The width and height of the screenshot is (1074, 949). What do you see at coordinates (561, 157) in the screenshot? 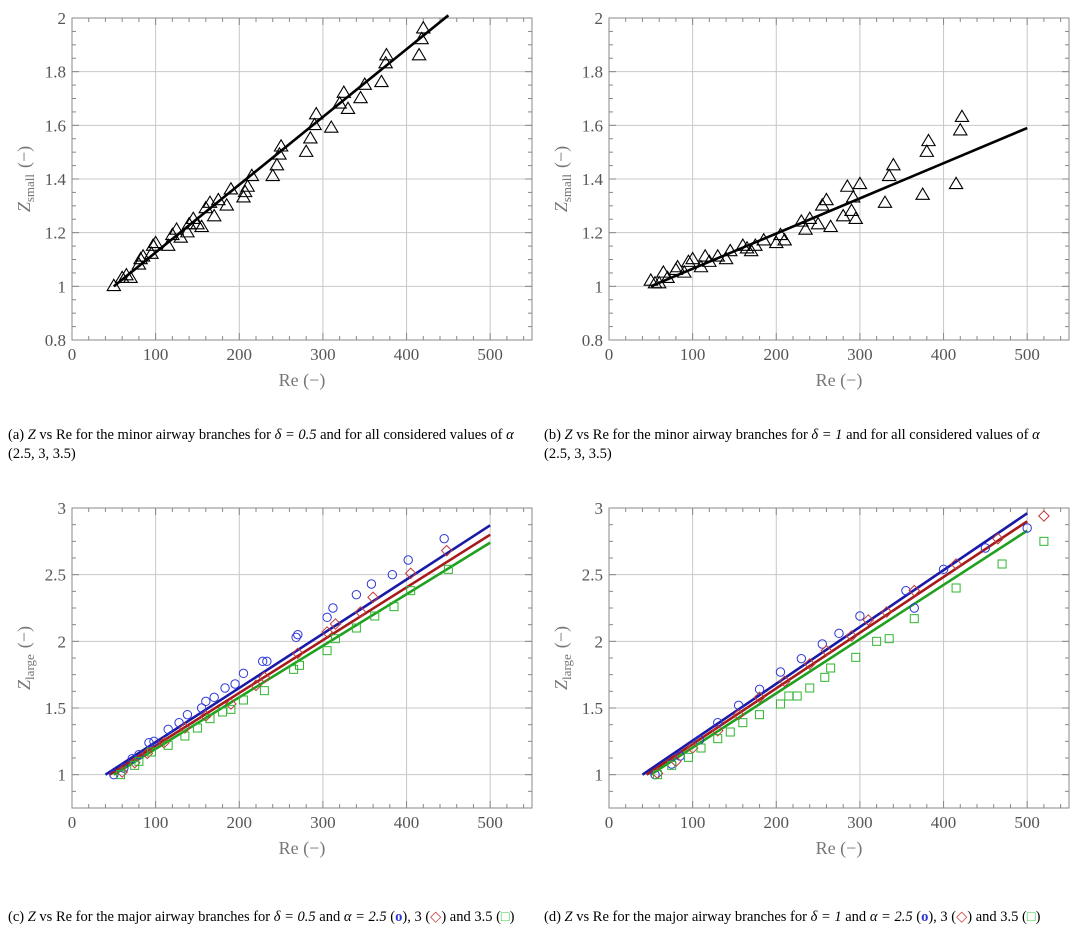
I see `y-axis-label-unit: (−)` at bounding box center [561, 157].